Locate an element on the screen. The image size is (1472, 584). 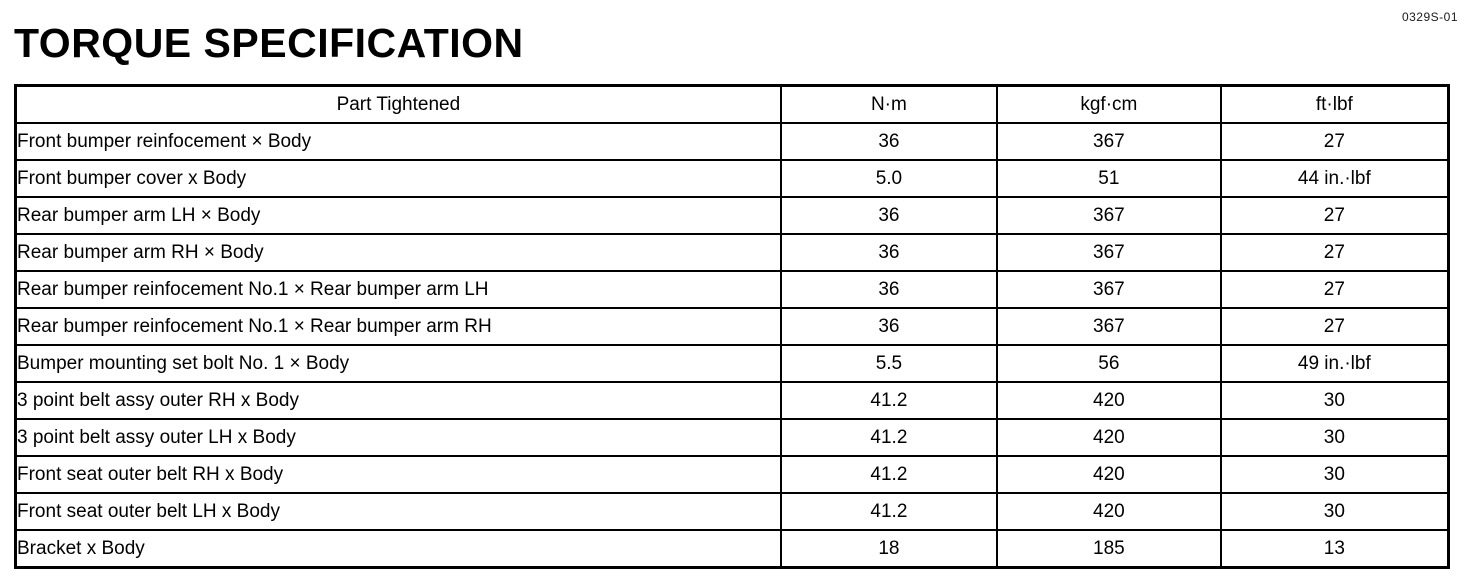
cell-kgfcm: 56 is located at coordinates (1109, 363).